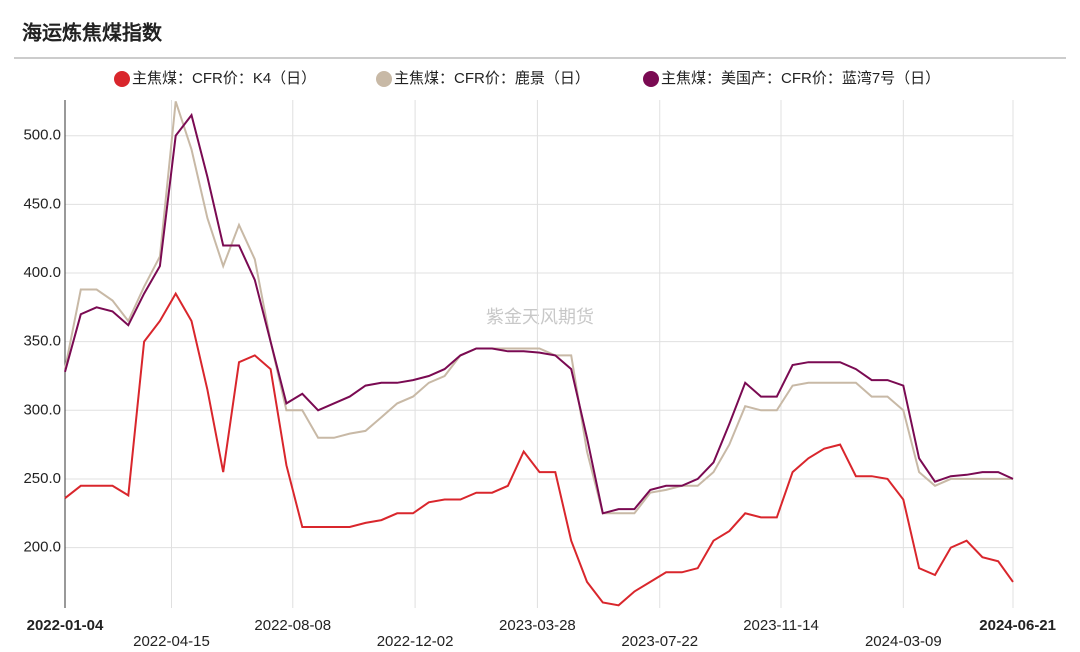 This screenshot has width=1080, height=652. I want to click on y-tick-label: 350.0, so click(42, 341).